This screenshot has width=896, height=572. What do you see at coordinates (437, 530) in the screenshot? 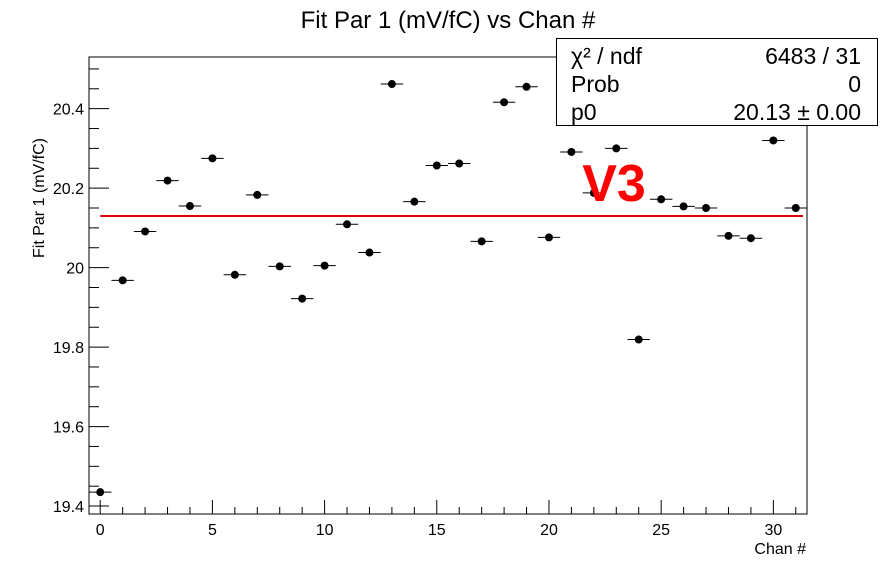
I see `x-tick-label: 15` at bounding box center [437, 530].